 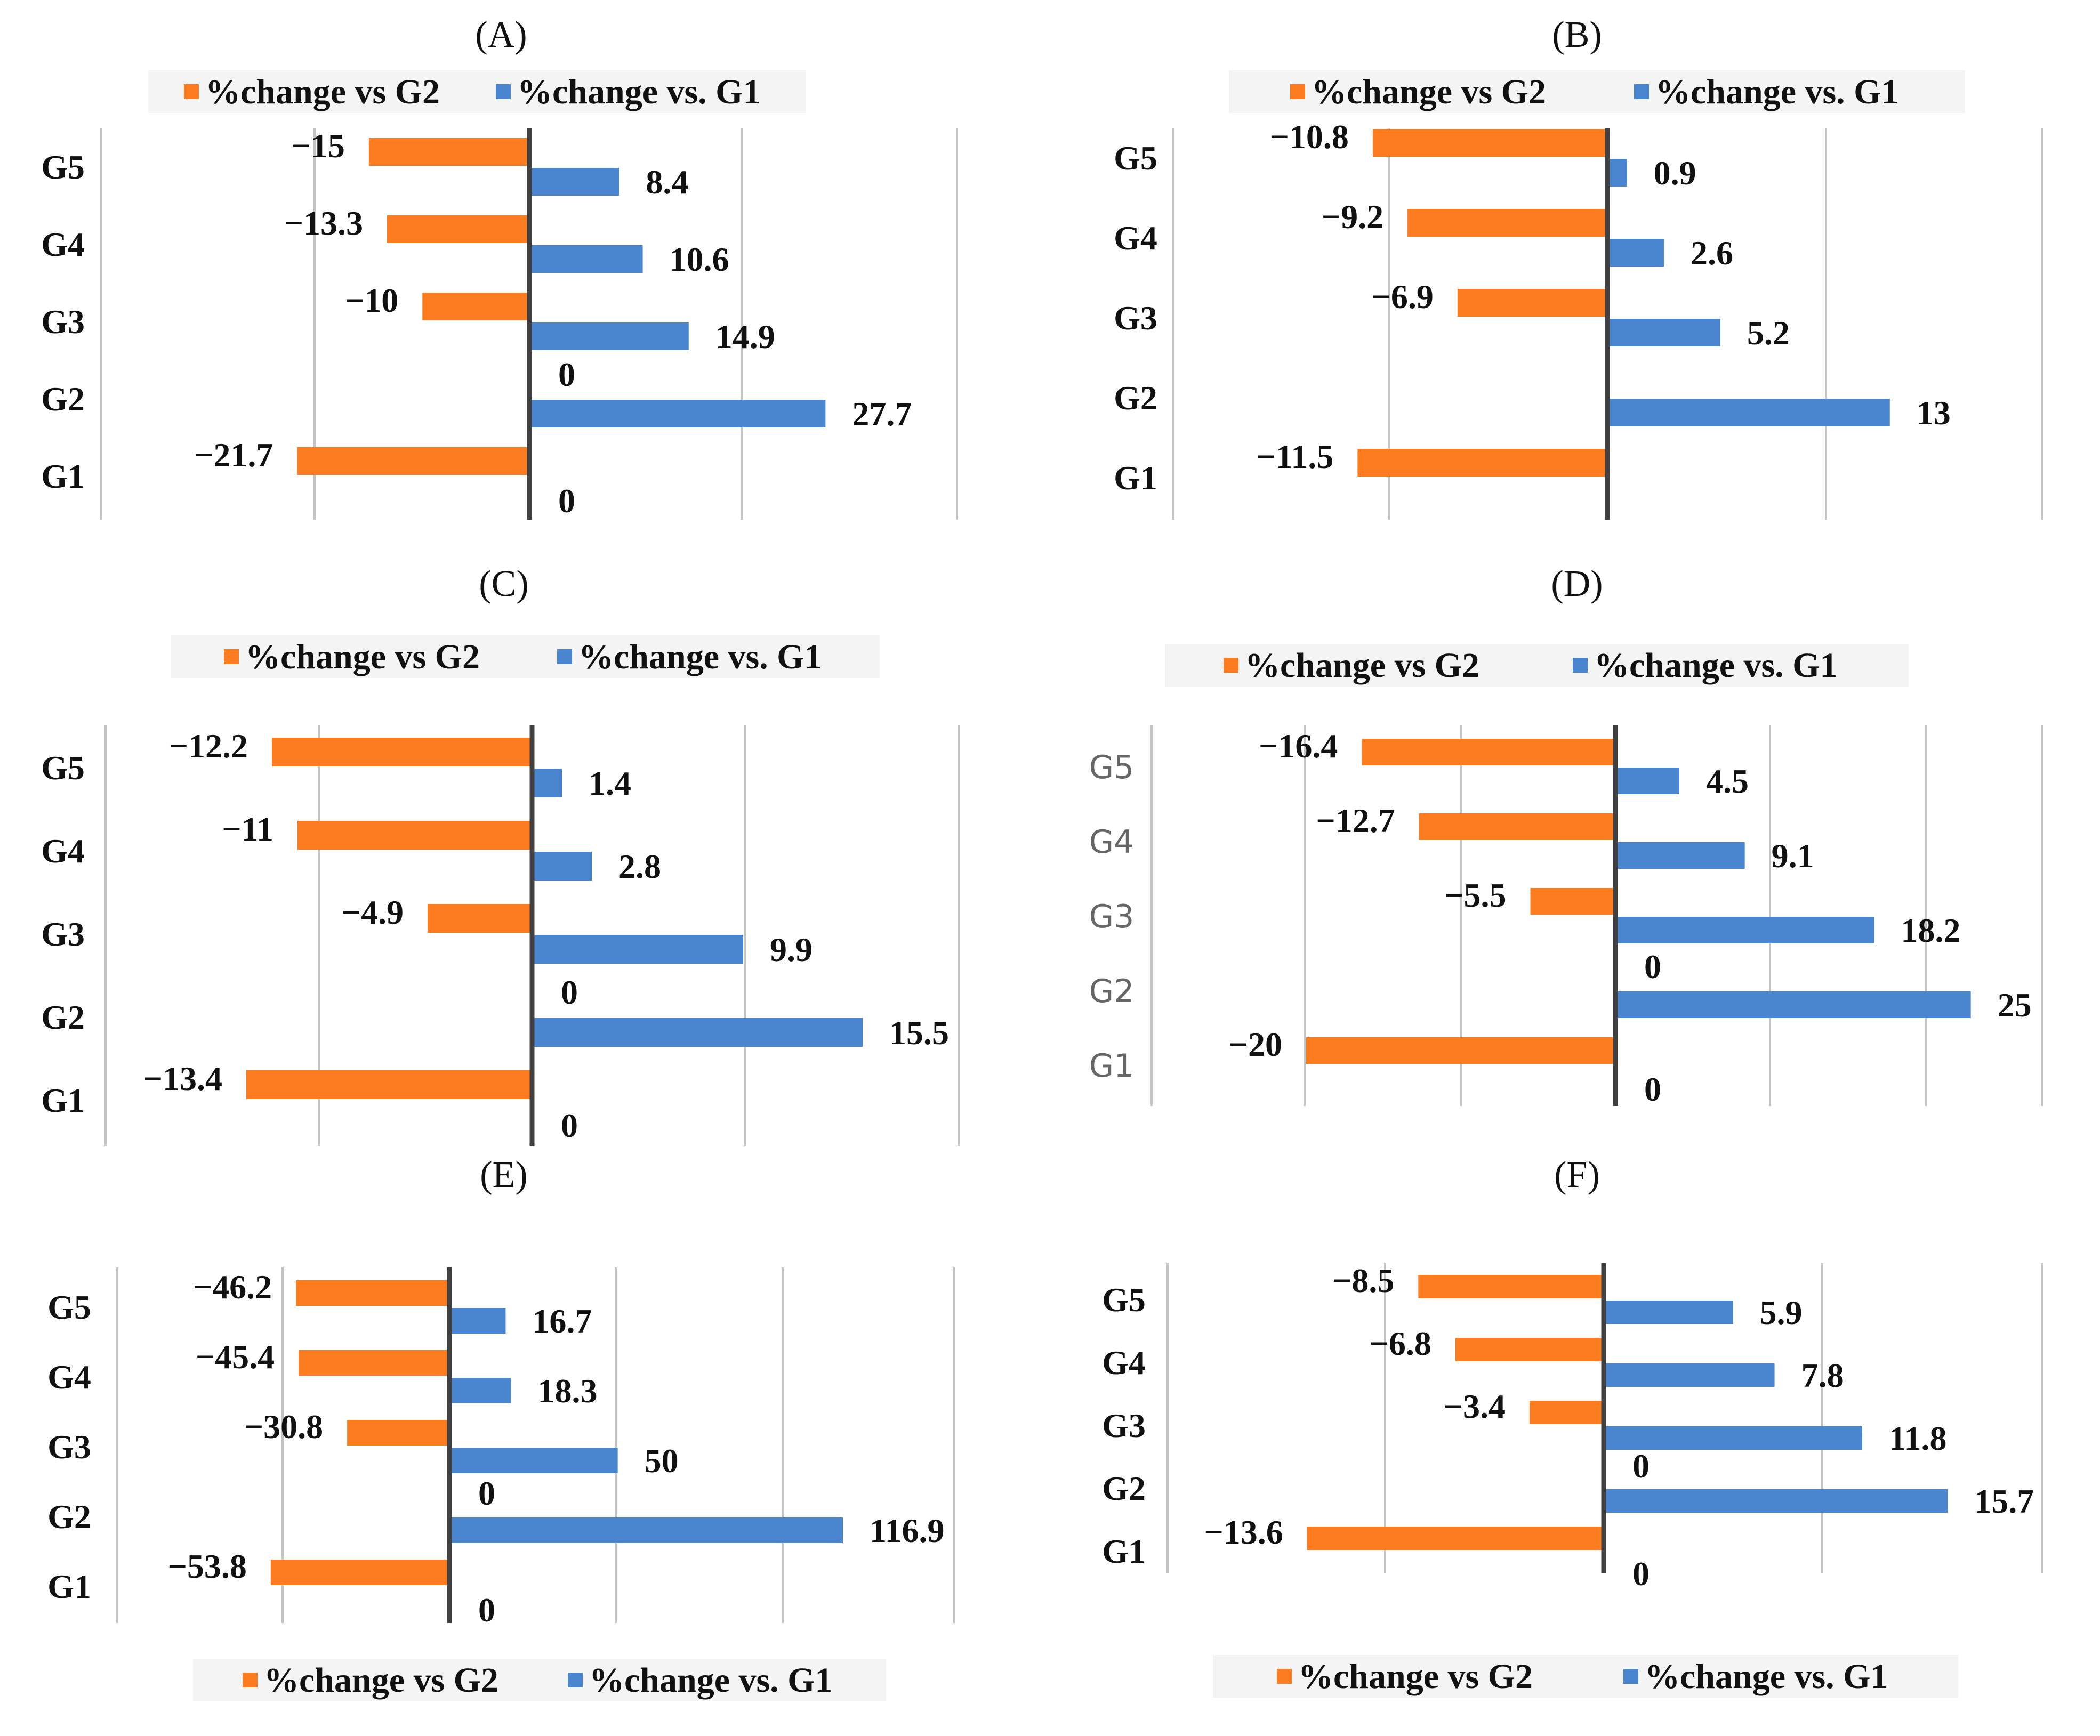 I want to click on value-label-vs-g1: 15.5, so click(x=919, y=1033).